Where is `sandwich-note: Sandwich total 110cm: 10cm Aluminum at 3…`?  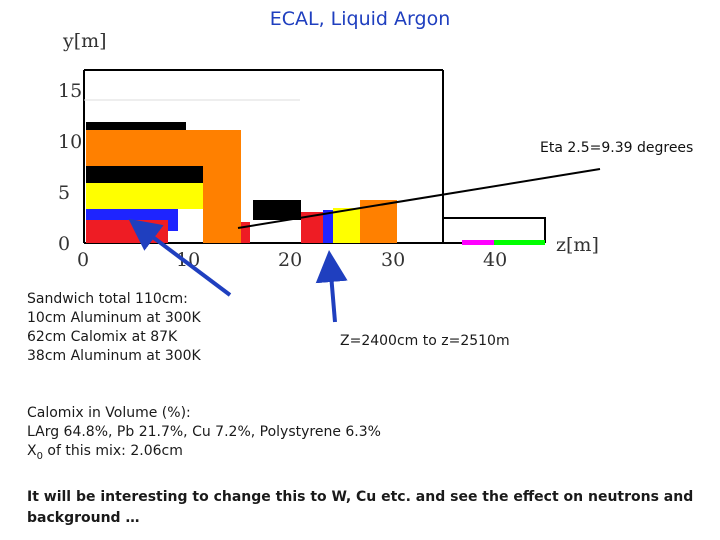
sandwich-note: Sandwich total 110cm: 10cm Aluminum at 3… is located at coordinates (114, 328).